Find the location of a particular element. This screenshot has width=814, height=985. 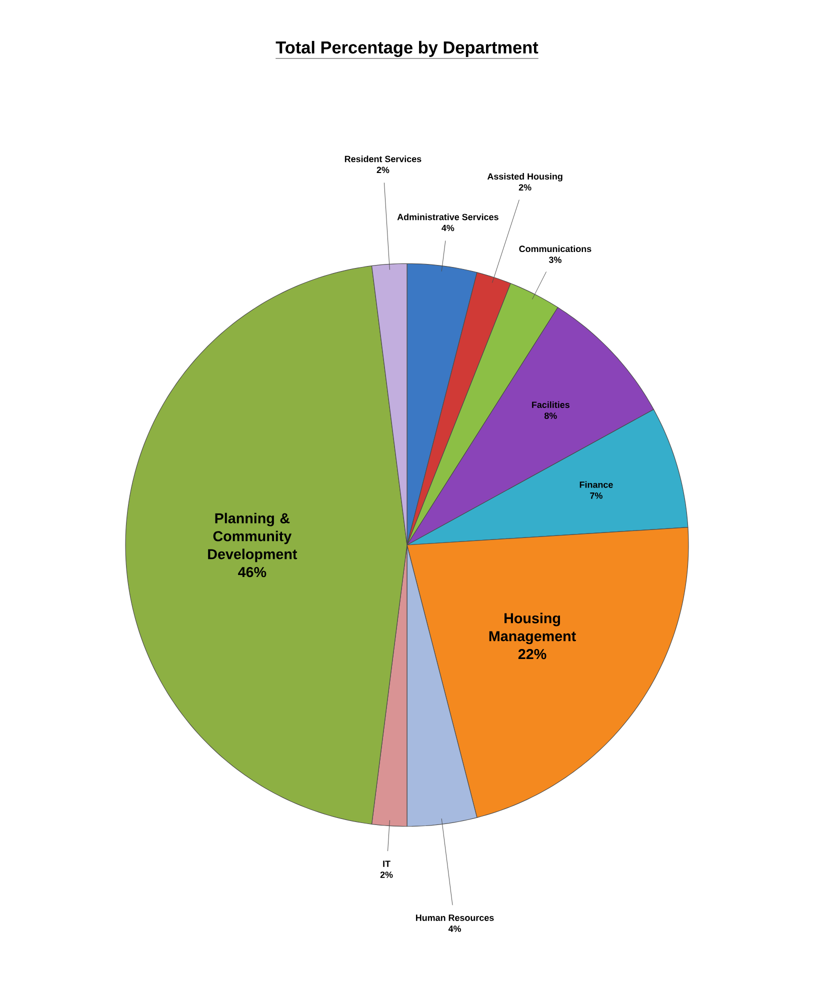

data-label: 3% is located at coordinates (555, 259).